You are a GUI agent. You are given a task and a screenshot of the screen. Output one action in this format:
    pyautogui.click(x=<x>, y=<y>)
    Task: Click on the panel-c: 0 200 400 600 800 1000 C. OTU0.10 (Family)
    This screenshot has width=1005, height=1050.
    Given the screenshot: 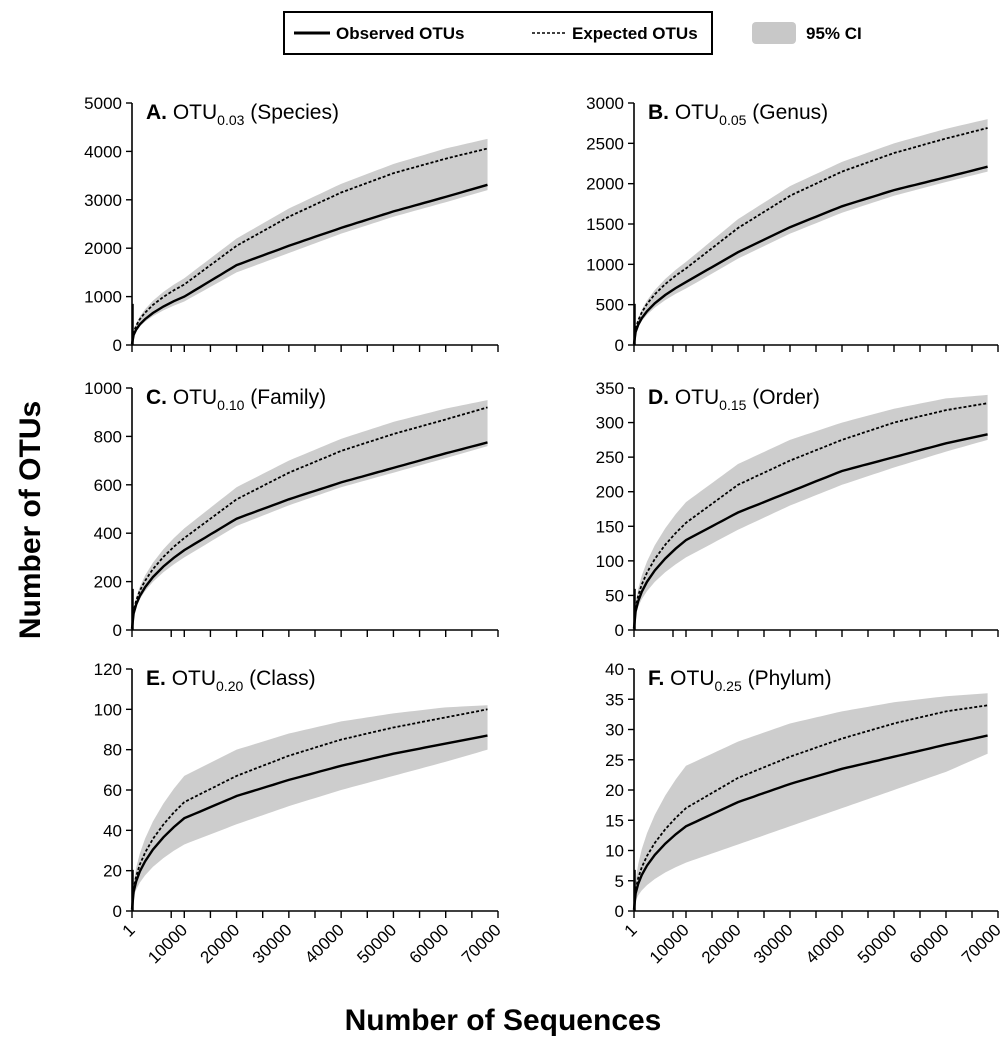 What is the action you would take?
    pyautogui.click(x=291, y=509)
    